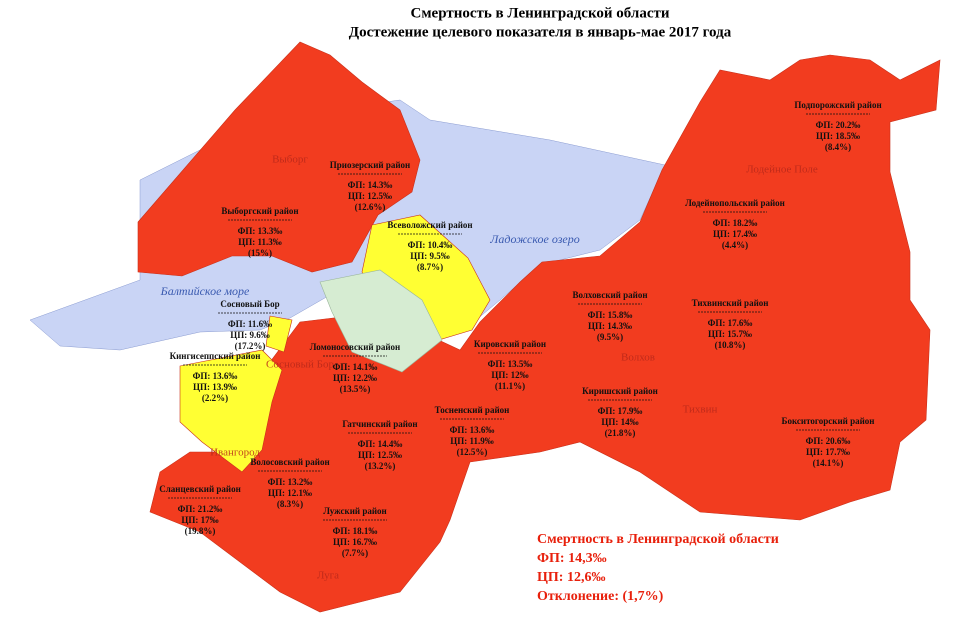 The width and height of the screenshot is (960, 634). Describe the element at coordinates (730, 303) in the screenshot. I see `region-name: Тихвинский район` at that location.